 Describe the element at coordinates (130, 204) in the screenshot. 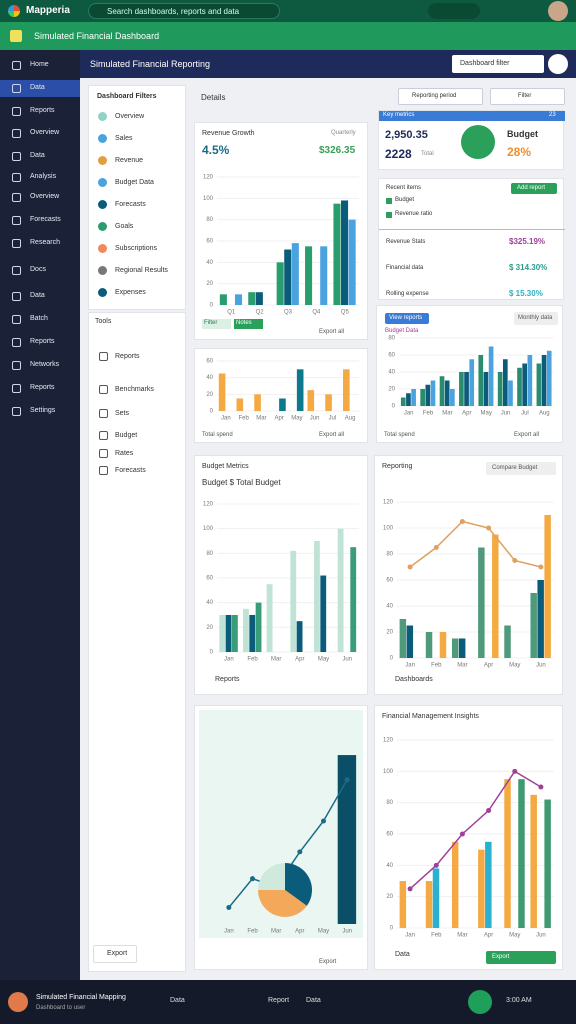

I see `filter-label: Forecasts` at that location.